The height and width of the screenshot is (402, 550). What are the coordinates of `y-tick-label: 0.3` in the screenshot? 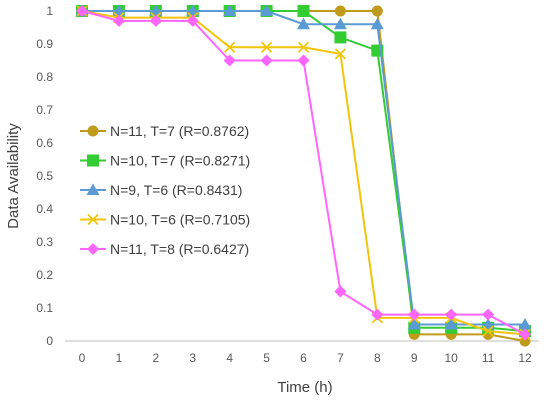 It's located at (44, 242).